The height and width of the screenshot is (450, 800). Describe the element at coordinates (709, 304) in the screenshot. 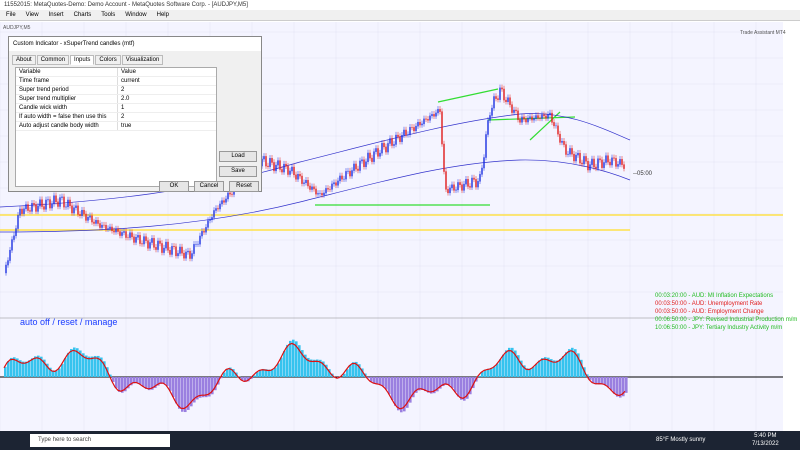

I see `news-item: 00:03:50:00 - AUD: Unemployment Rate` at that location.